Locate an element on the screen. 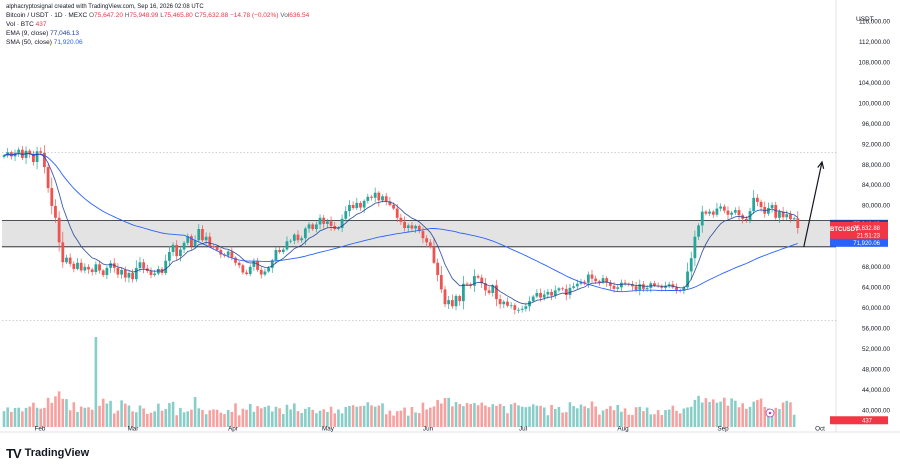 The width and height of the screenshot is (900, 471). sma-indicator-value: 71,920.06 is located at coordinates (68, 42).